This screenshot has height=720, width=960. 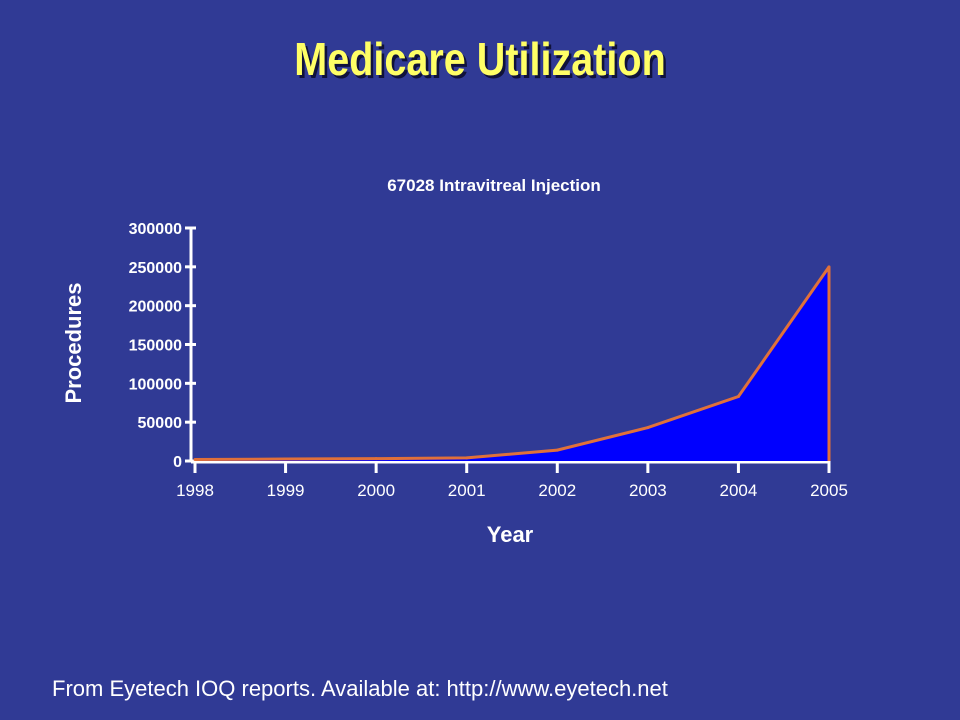 What do you see at coordinates (494, 185) in the screenshot?
I see `chart-title: 67028 Intravitreal Injection` at bounding box center [494, 185].